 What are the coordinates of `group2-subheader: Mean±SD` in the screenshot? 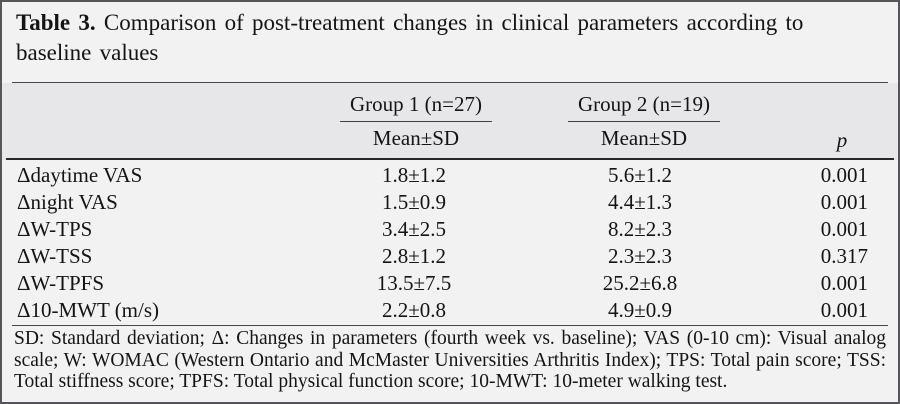 It's located at (644, 138).